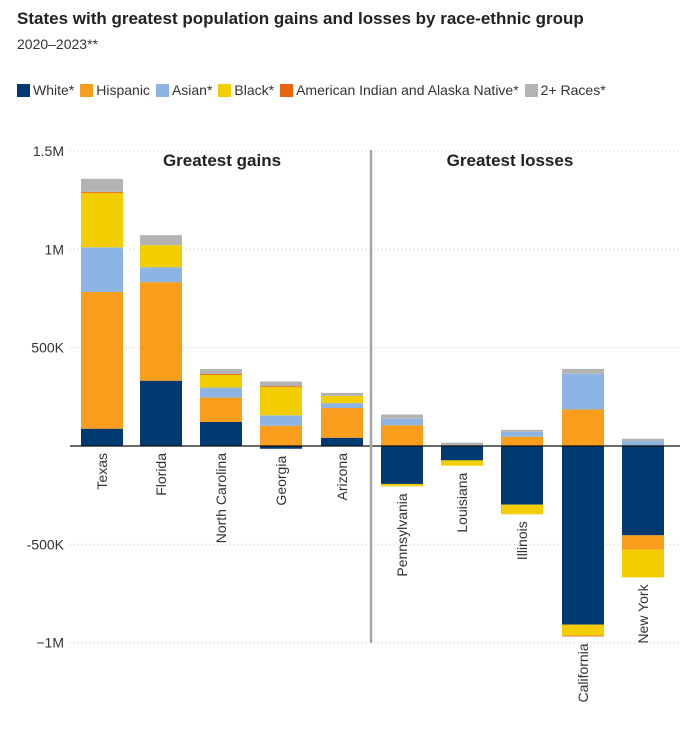 The width and height of the screenshot is (700, 729). What do you see at coordinates (123, 90) in the screenshot?
I see `legend-label: Hispanic` at bounding box center [123, 90].